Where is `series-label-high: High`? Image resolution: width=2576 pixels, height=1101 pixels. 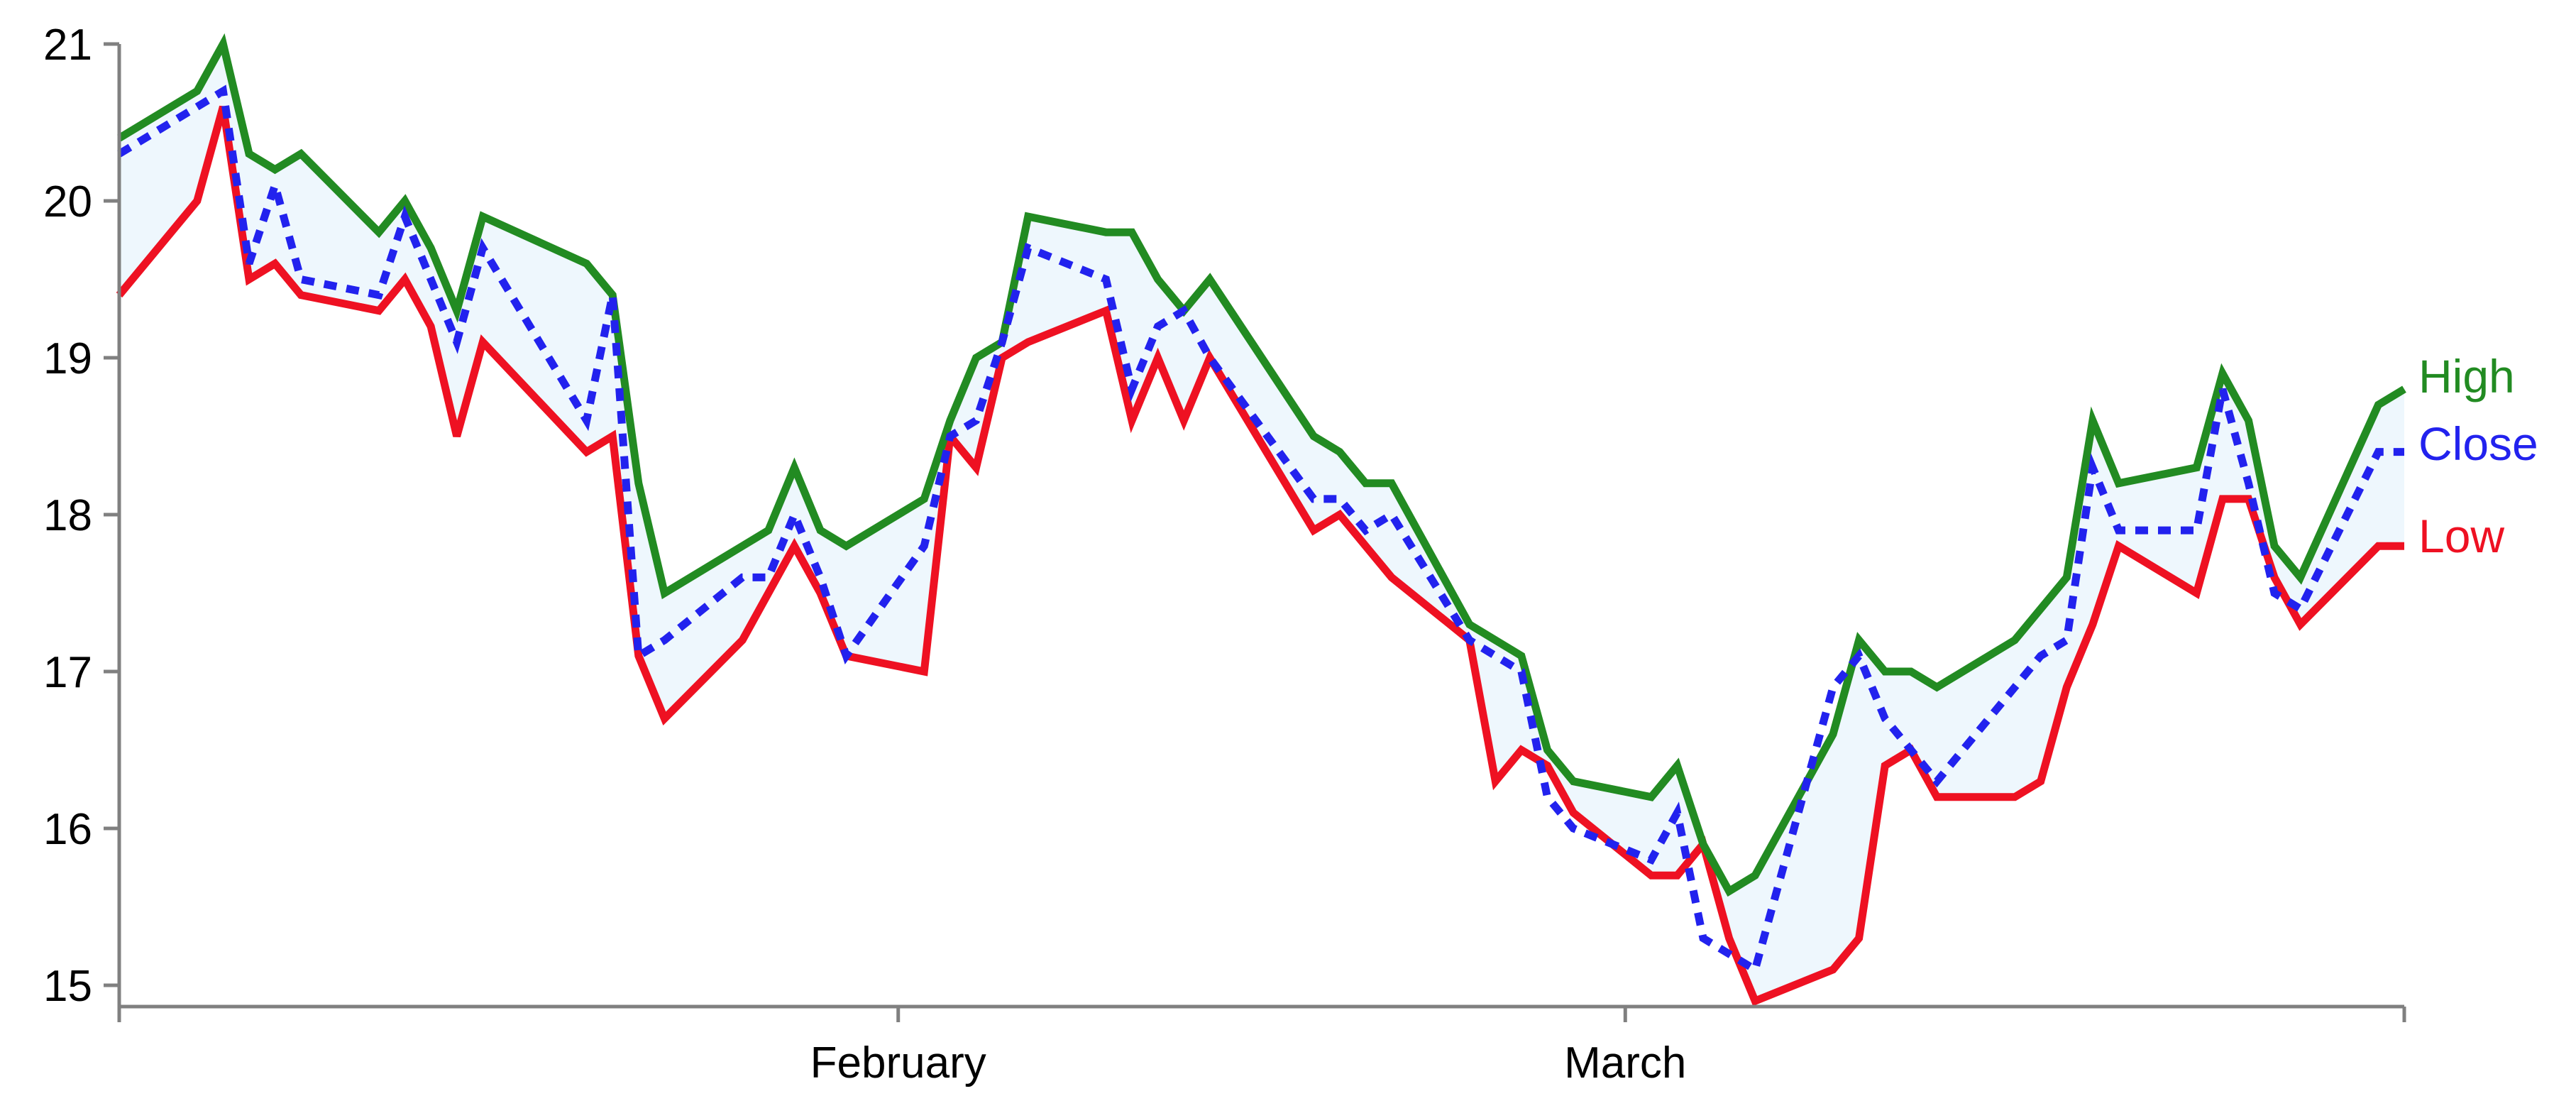 series-label-high: High is located at coordinates (2466, 376).